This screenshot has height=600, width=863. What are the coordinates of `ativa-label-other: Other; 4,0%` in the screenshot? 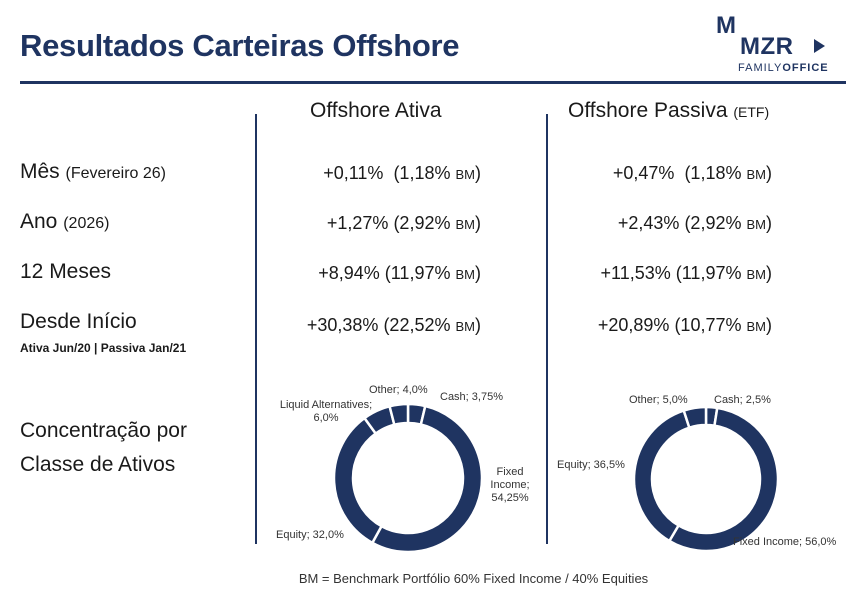 It's located at (398, 390).